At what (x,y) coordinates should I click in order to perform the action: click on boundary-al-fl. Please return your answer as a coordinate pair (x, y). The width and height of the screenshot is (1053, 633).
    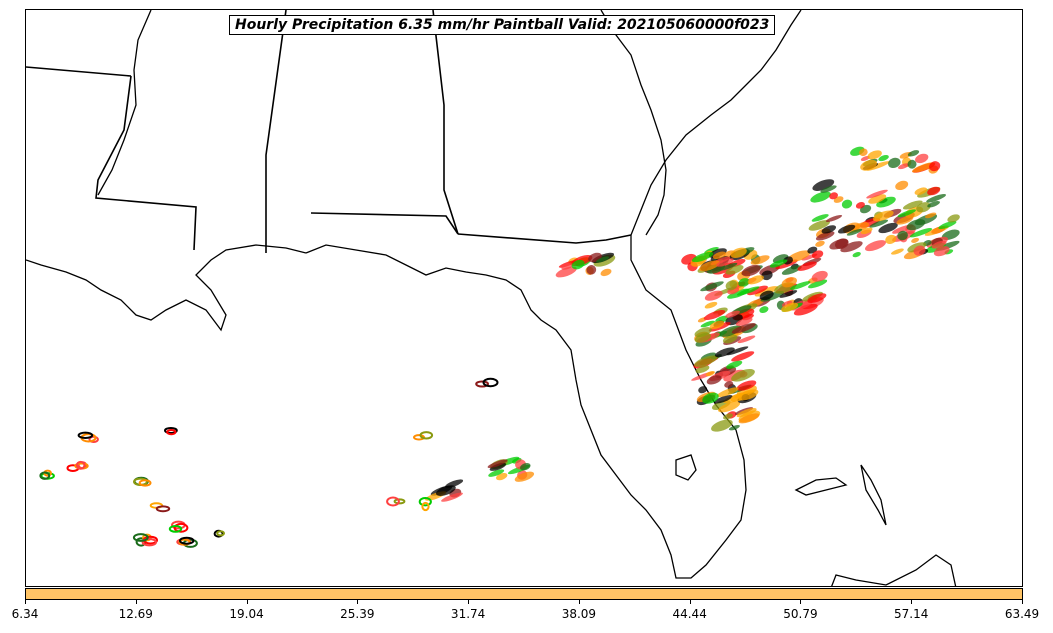
    Looking at the image, I should click on (384, 223).